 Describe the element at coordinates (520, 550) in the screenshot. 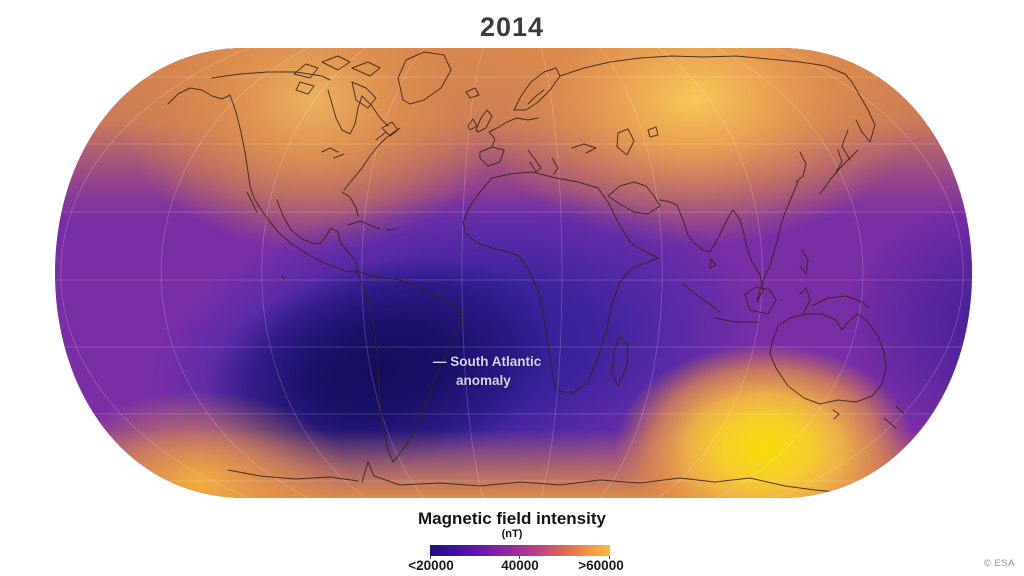

I see `colorbar` at that location.